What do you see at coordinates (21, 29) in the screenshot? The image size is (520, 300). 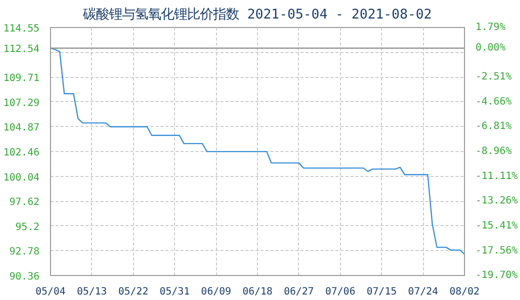 I see `y-tick-label: 114.55` at bounding box center [21, 29].